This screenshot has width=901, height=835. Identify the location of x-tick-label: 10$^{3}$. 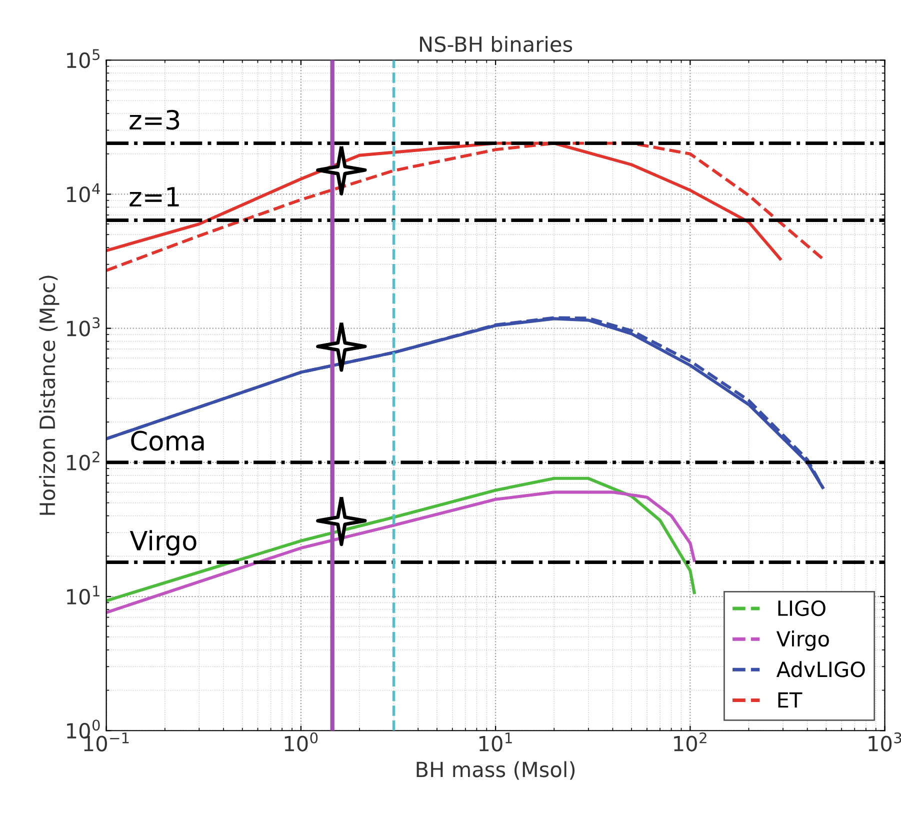
(884, 742).